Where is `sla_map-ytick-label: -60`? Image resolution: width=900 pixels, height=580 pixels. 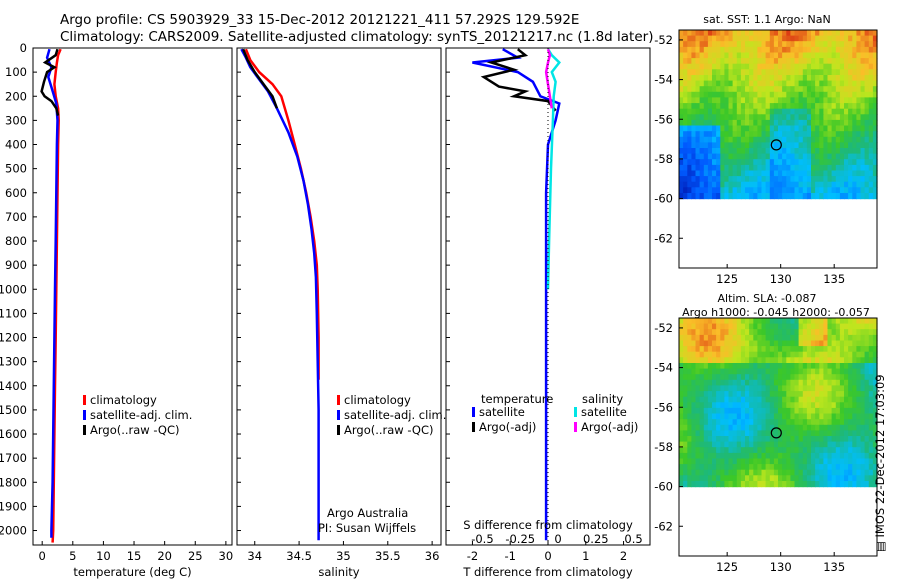
sla_map-ytick-label: -60 is located at coordinates (663, 487).